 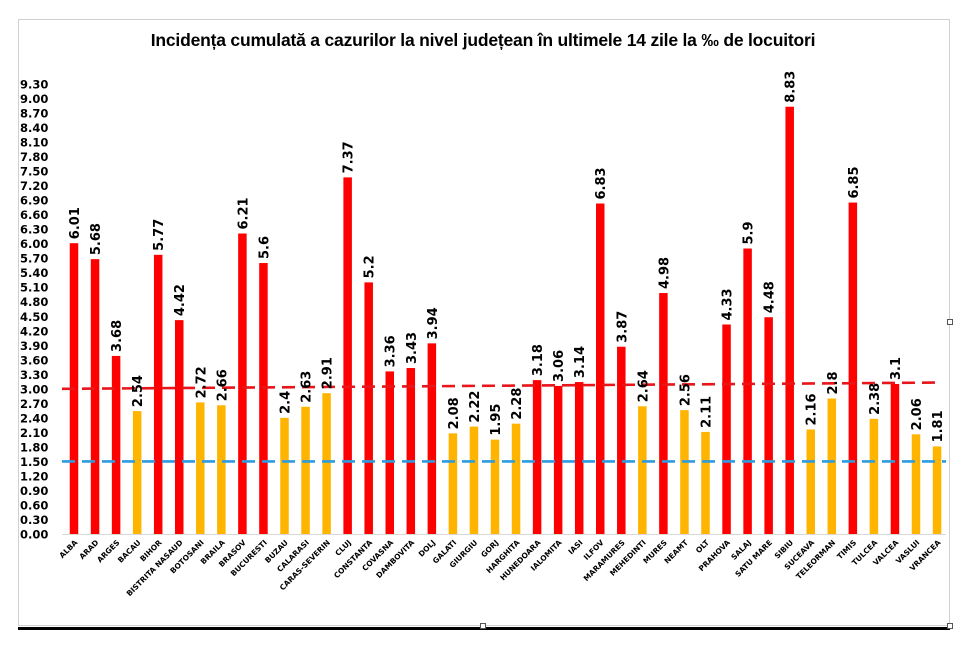 I want to click on bar-teleorman, so click(x=832, y=466).